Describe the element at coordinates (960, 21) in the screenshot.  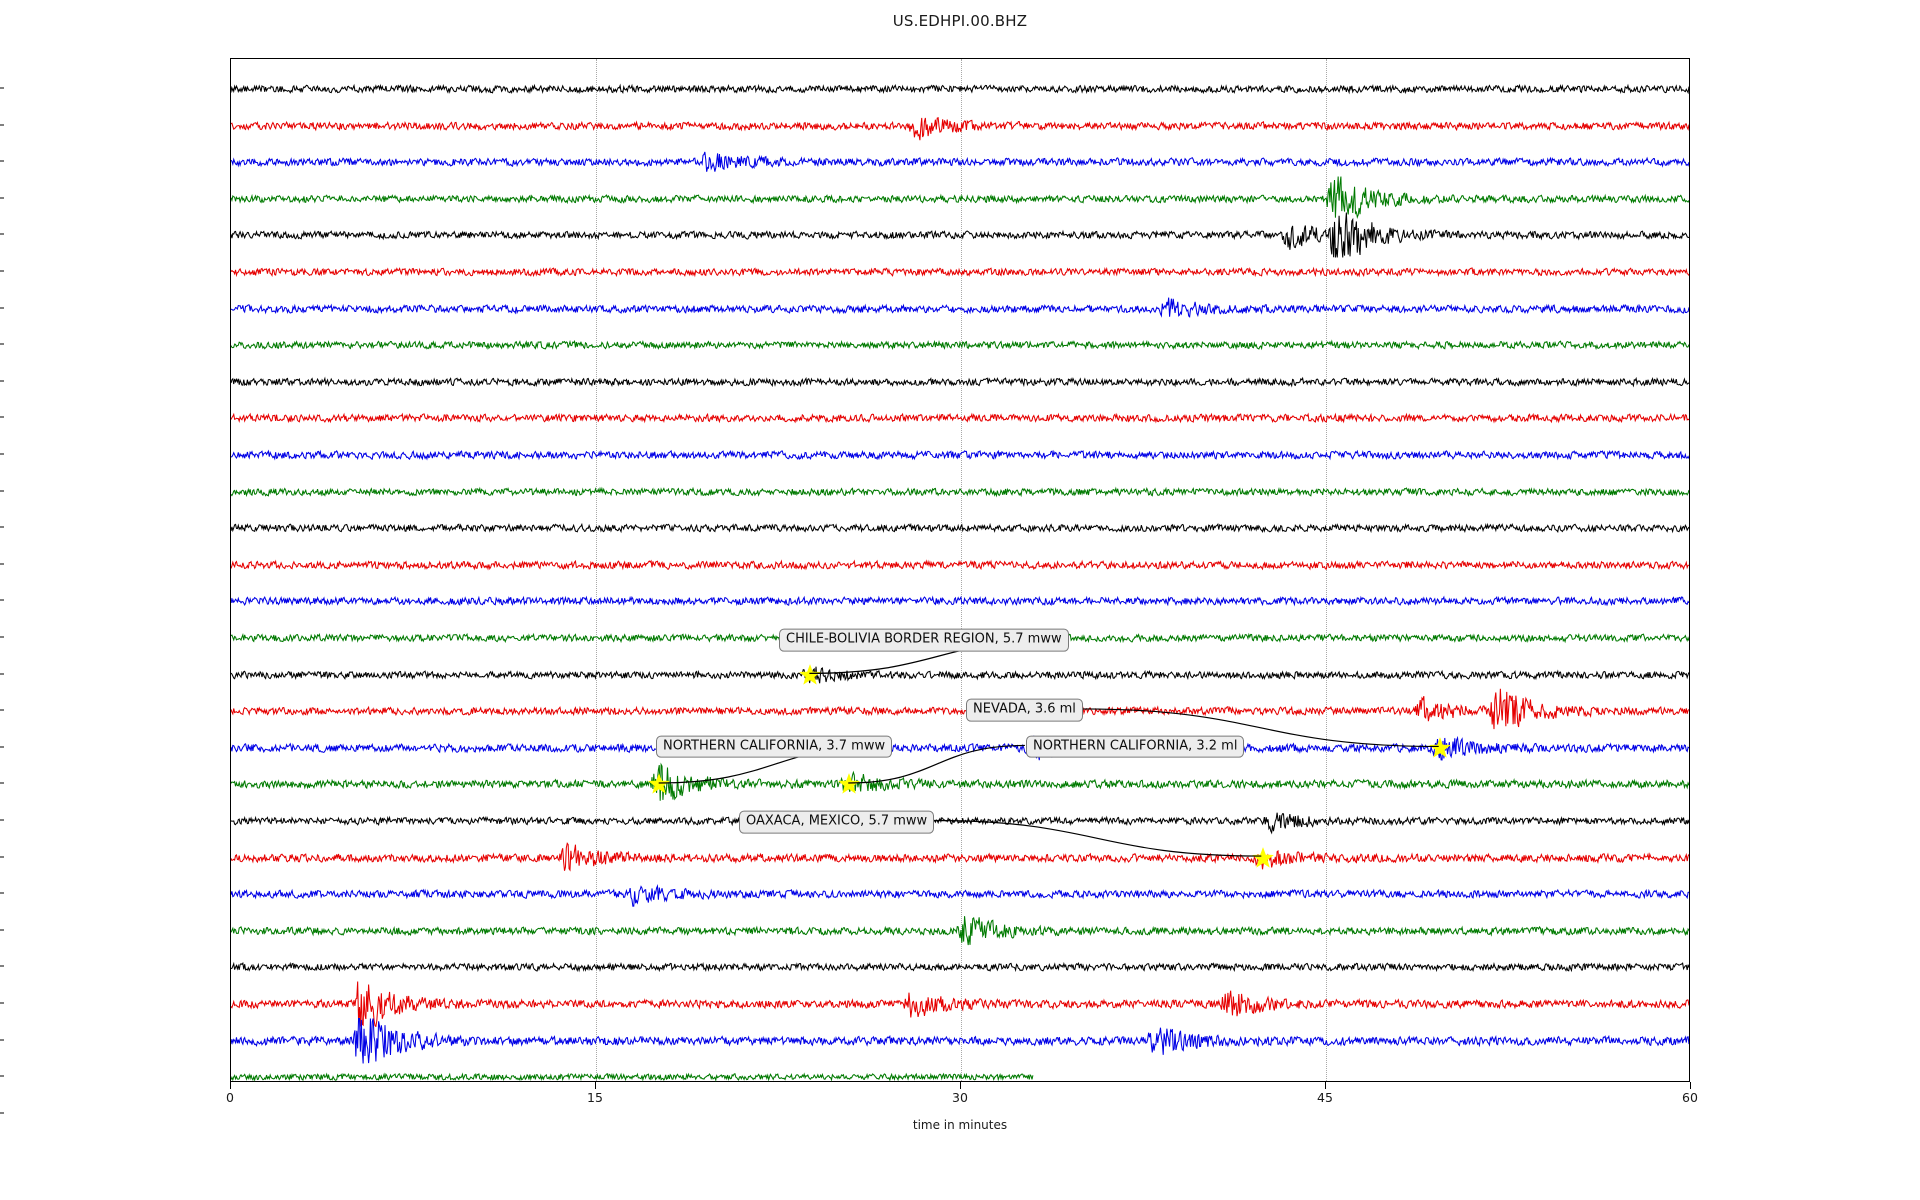
I see `page-title: US.EDHPI.00.BHZ` at that location.